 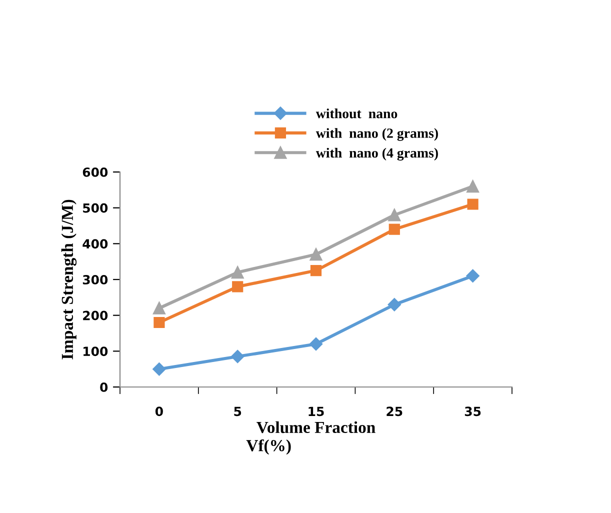 I want to click on x-tick-label: 15, so click(x=316, y=411).